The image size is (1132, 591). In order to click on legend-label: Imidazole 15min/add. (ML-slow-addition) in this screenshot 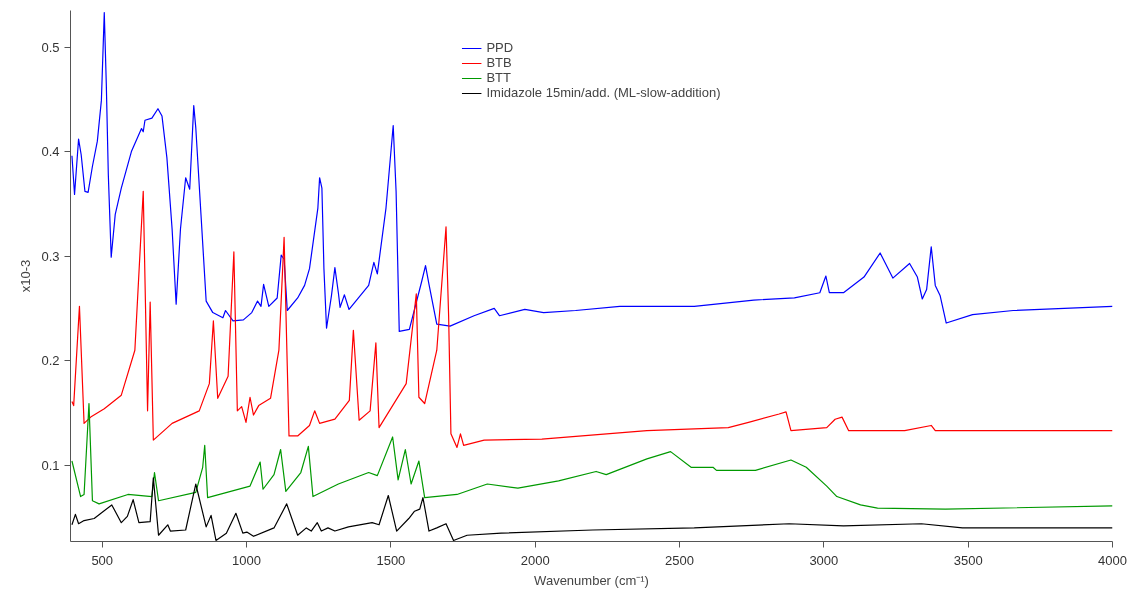, I will do `click(603, 92)`.